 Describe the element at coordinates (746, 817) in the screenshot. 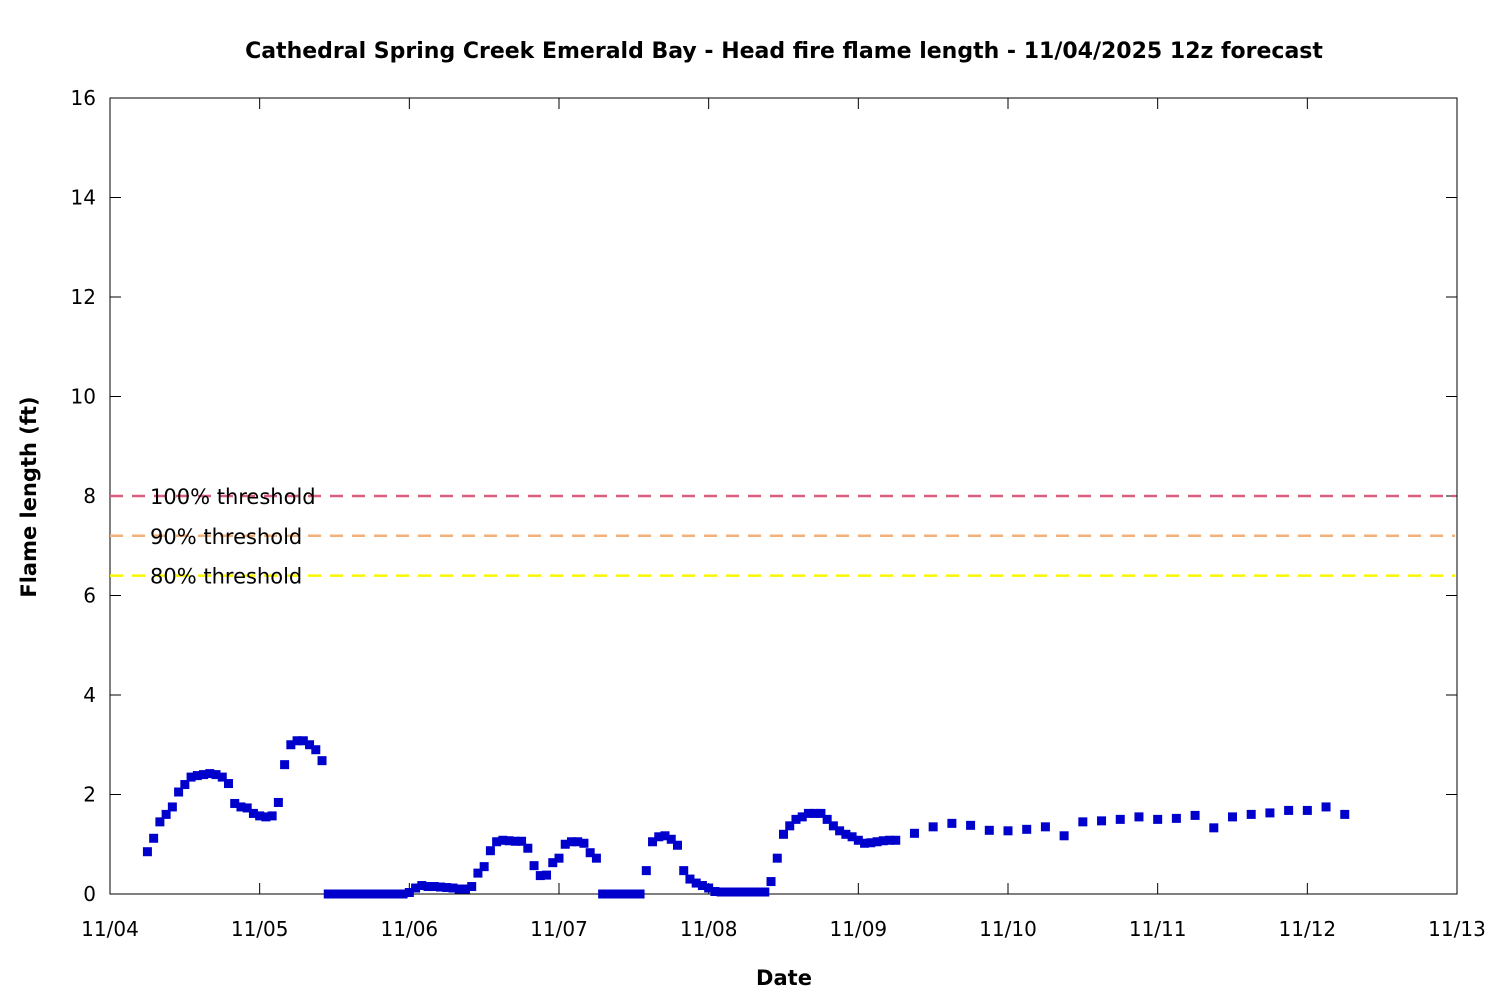

I see `data-points` at that location.